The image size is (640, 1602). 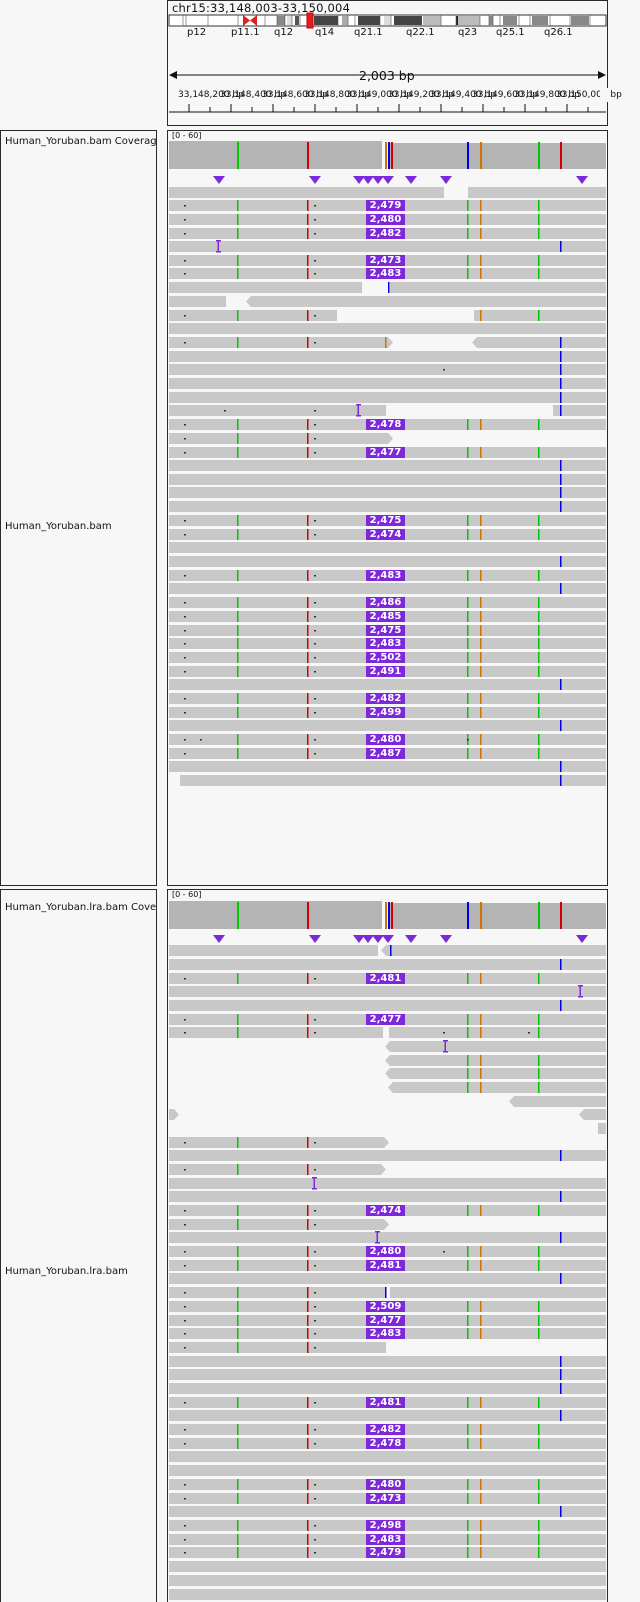 What do you see at coordinates (385, 1498) in the screenshot?
I see `panel2-insertion-count-label: 2,473` at bounding box center [385, 1498].